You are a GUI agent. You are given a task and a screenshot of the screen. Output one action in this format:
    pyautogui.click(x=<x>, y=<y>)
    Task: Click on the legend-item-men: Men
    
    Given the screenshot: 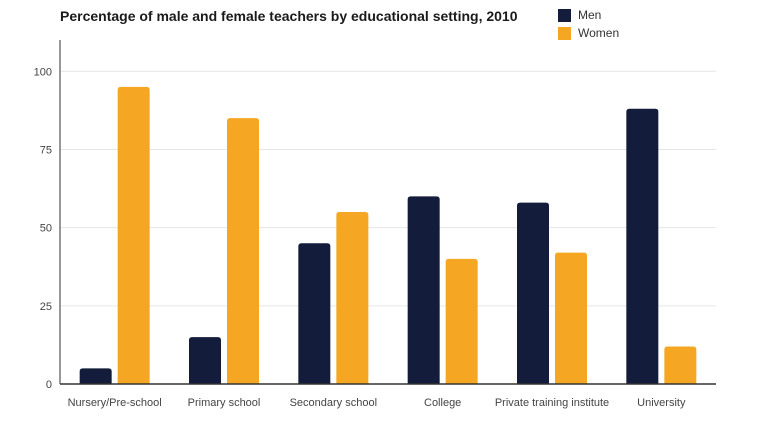 What is the action you would take?
    pyautogui.click(x=588, y=15)
    